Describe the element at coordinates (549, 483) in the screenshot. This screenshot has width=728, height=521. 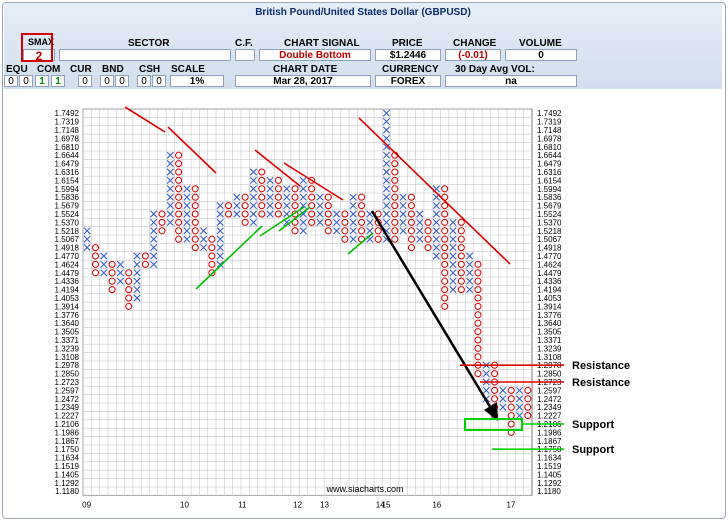
I see `y-tick-label-right: 1.1292` at that location.